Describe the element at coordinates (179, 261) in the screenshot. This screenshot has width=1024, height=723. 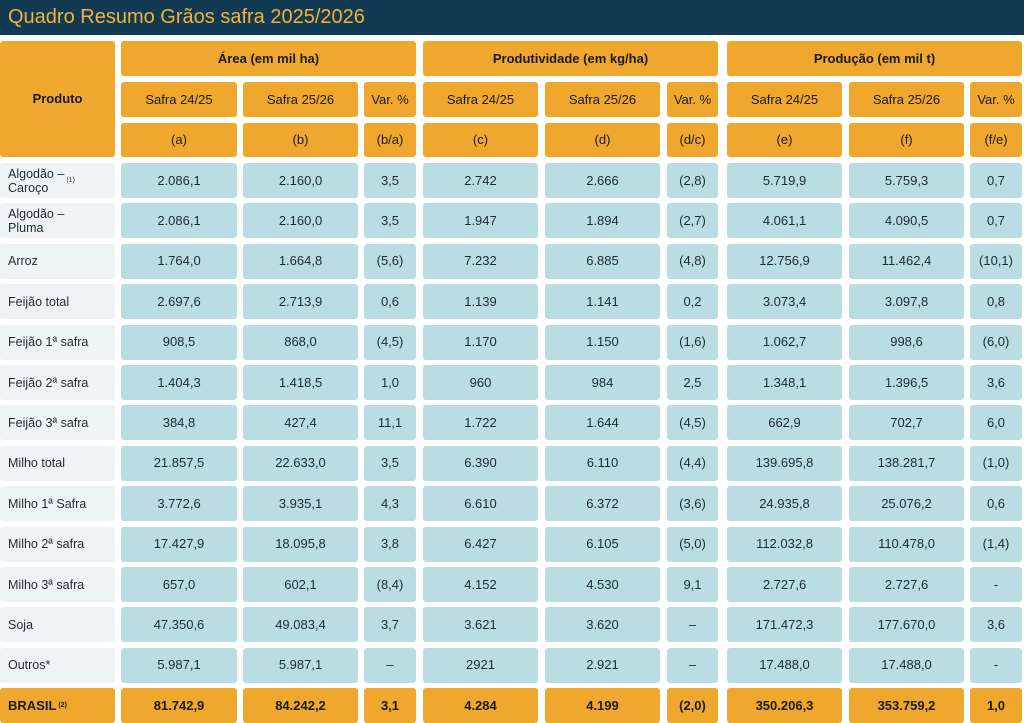
I see `data-cell: 1.764,0` at that location.